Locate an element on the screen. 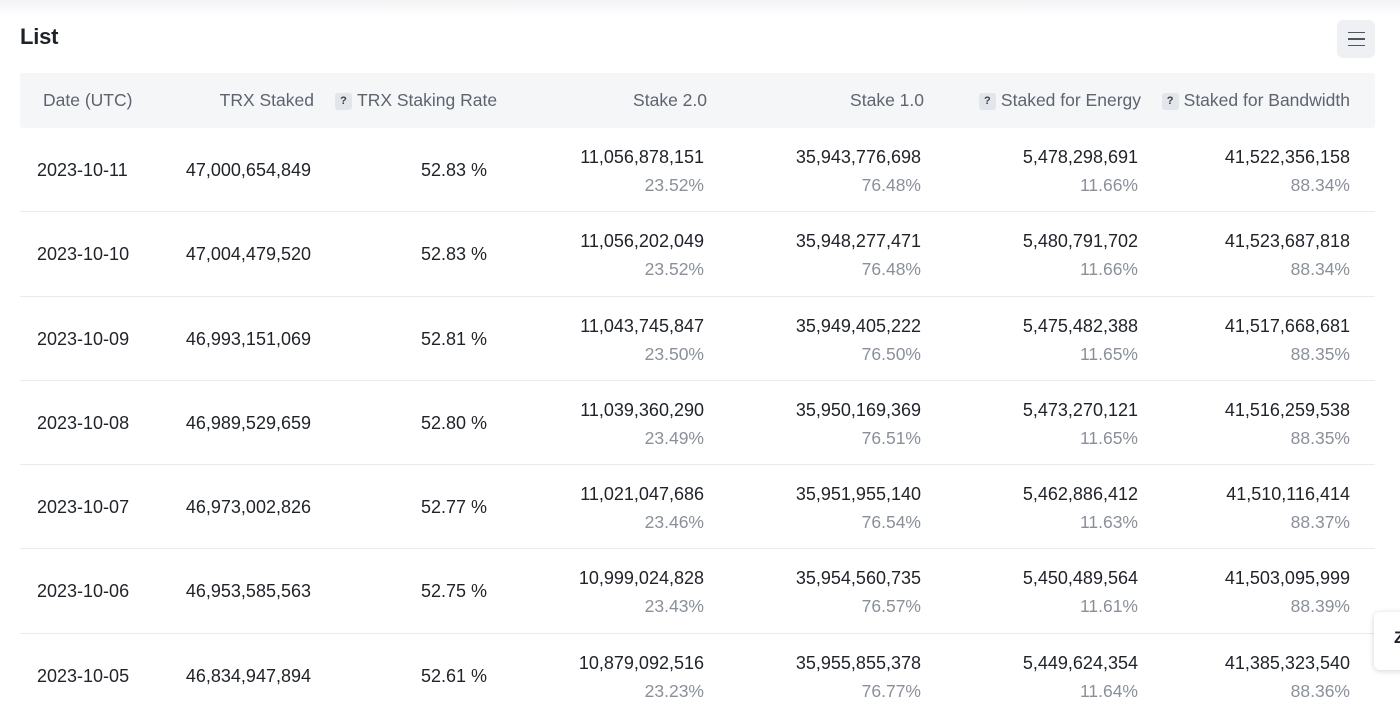 The image size is (1400, 716). cell-energy-value: 5,478,298,691 is located at coordinates (1080, 157).